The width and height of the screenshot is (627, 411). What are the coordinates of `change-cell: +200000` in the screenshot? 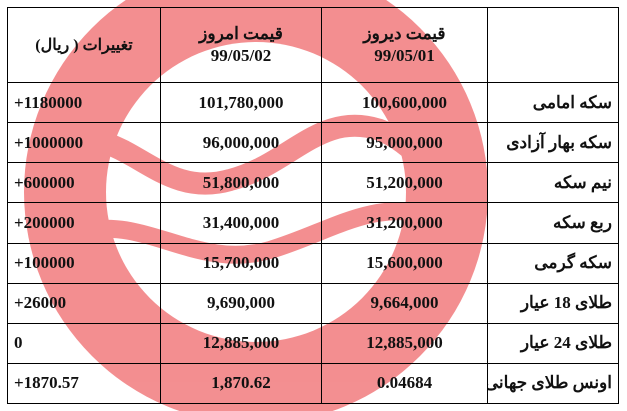 It's located at (84, 223).